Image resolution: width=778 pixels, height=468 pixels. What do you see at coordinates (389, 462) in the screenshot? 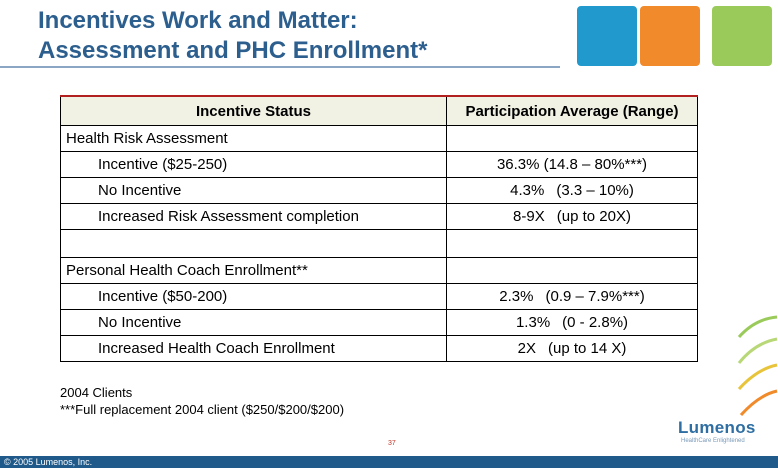
I see `footer-bar` at bounding box center [389, 462].